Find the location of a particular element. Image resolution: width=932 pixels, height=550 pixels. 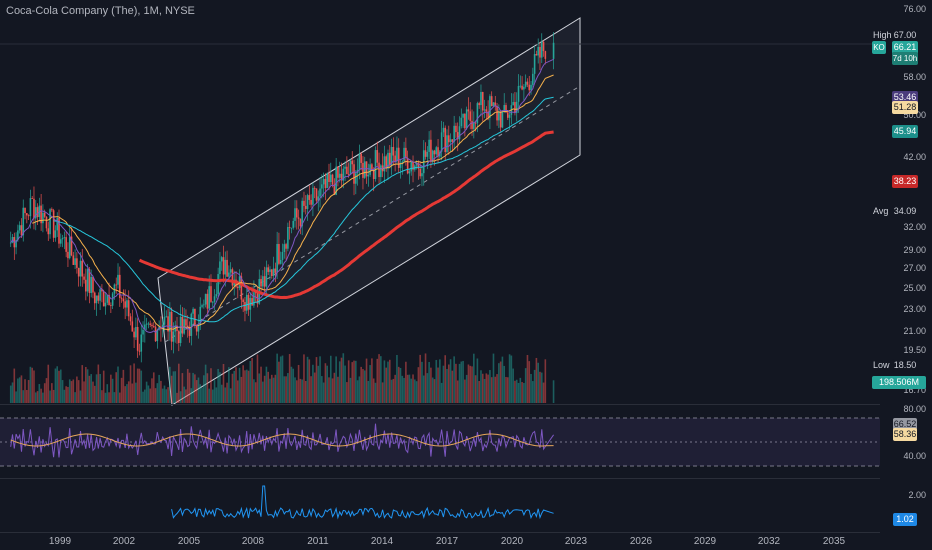

ma-200-line is located at coordinates (346, 215).